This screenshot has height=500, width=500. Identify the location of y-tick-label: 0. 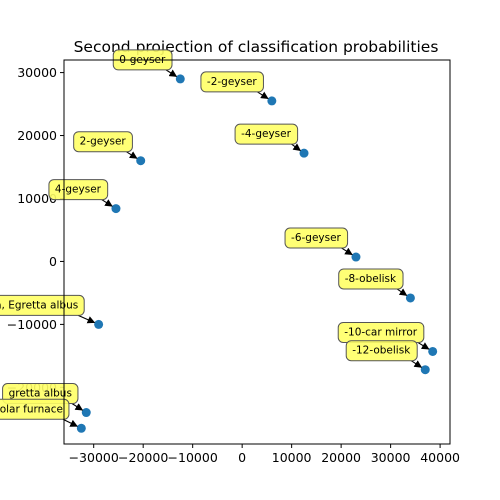
(53, 261).